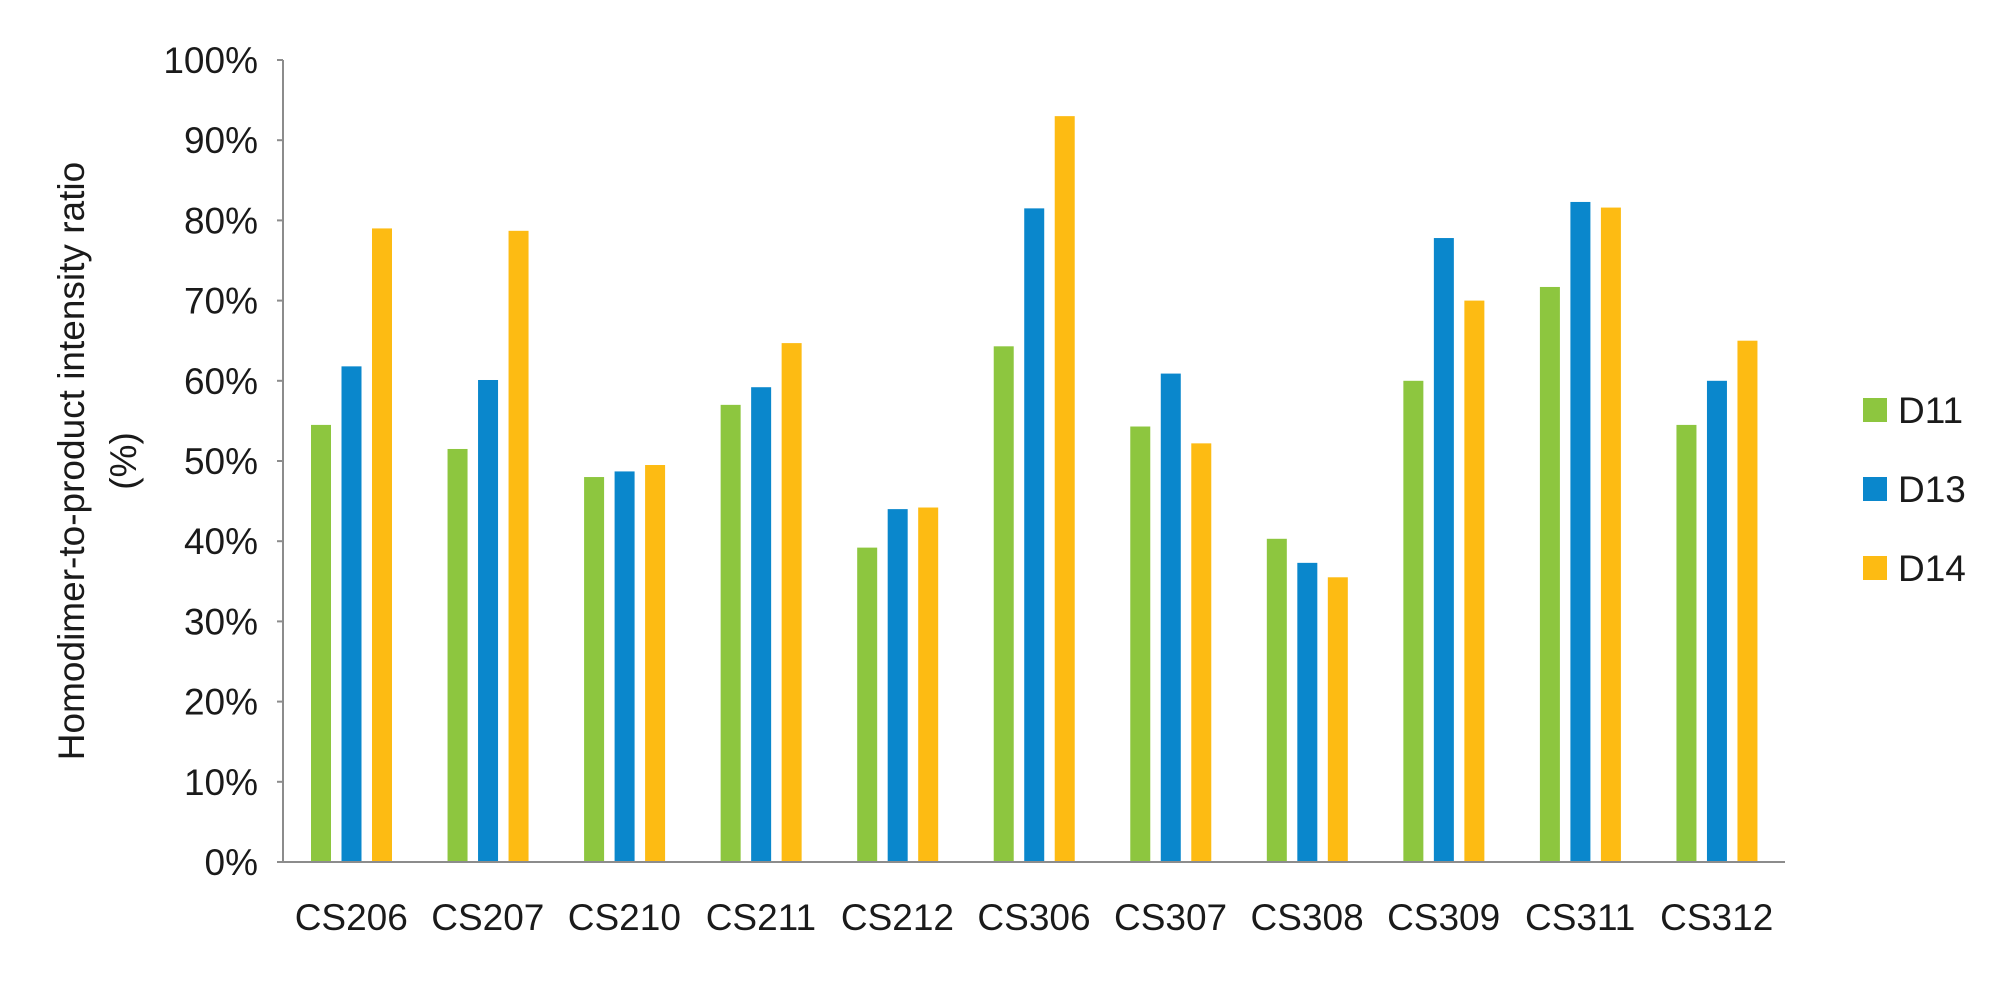 The height and width of the screenshot is (985, 2000). Describe the element at coordinates (1474, 581) in the screenshot. I see `bar-d14-cs309` at that location.